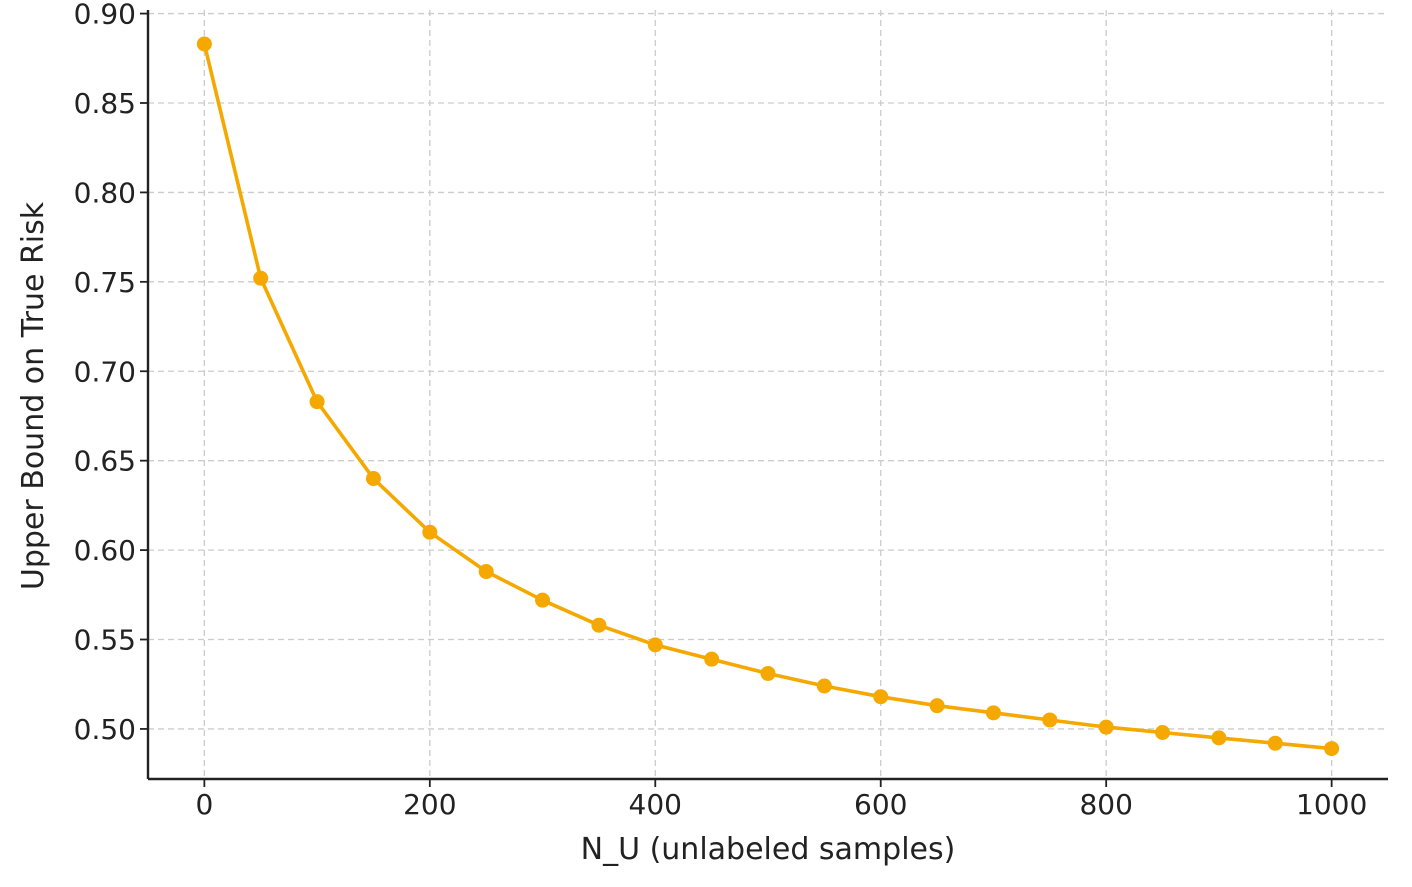 The width and height of the screenshot is (1412, 887). What do you see at coordinates (1331, 804) in the screenshot?
I see `x-tick-label: 1000` at bounding box center [1331, 804].